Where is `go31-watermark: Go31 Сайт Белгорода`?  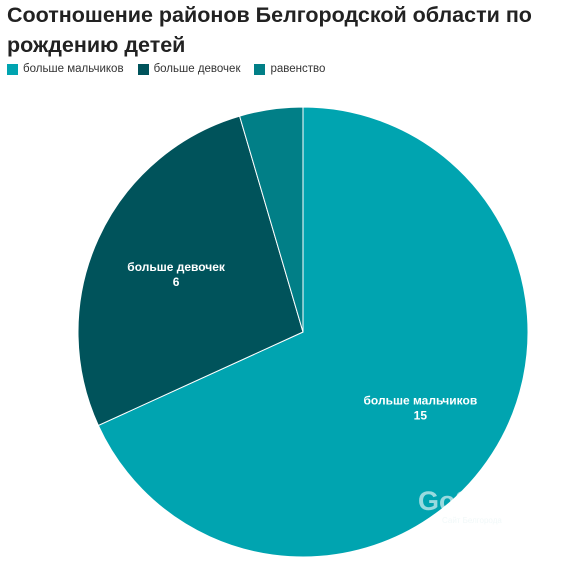
go31-watermark: Go31 Сайт Белгорода is located at coordinates (481, 492).